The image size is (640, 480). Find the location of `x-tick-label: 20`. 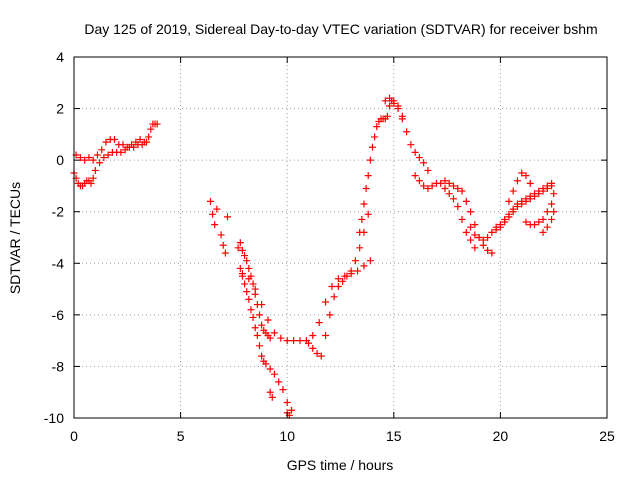

x-tick-label: 20 is located at coordinates (501, 436).